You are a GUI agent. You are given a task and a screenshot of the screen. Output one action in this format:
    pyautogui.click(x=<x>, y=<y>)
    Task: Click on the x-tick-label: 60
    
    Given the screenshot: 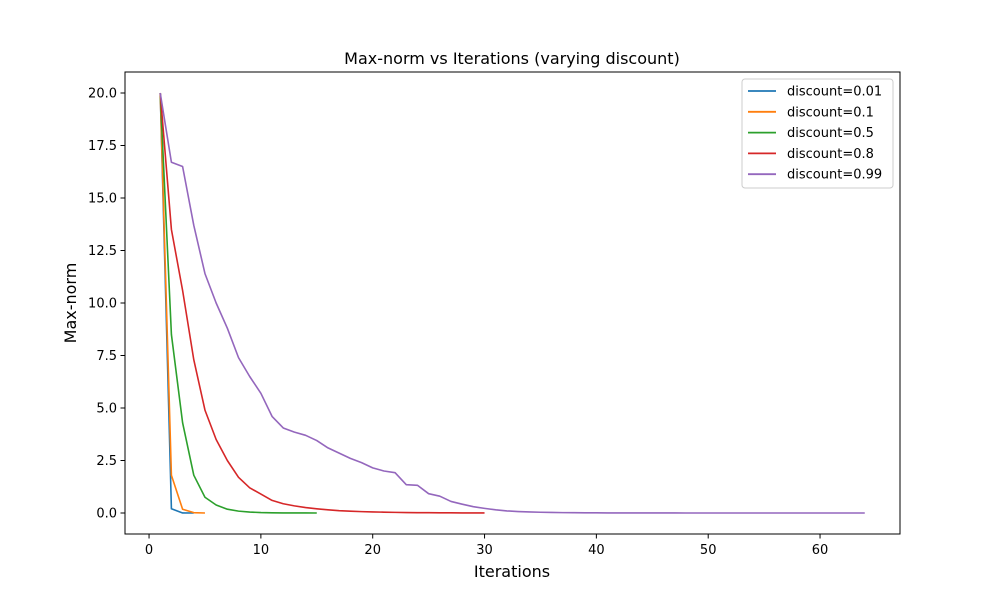 What is the action you would take?
    pyautogui.click(x=820, y=550)
    